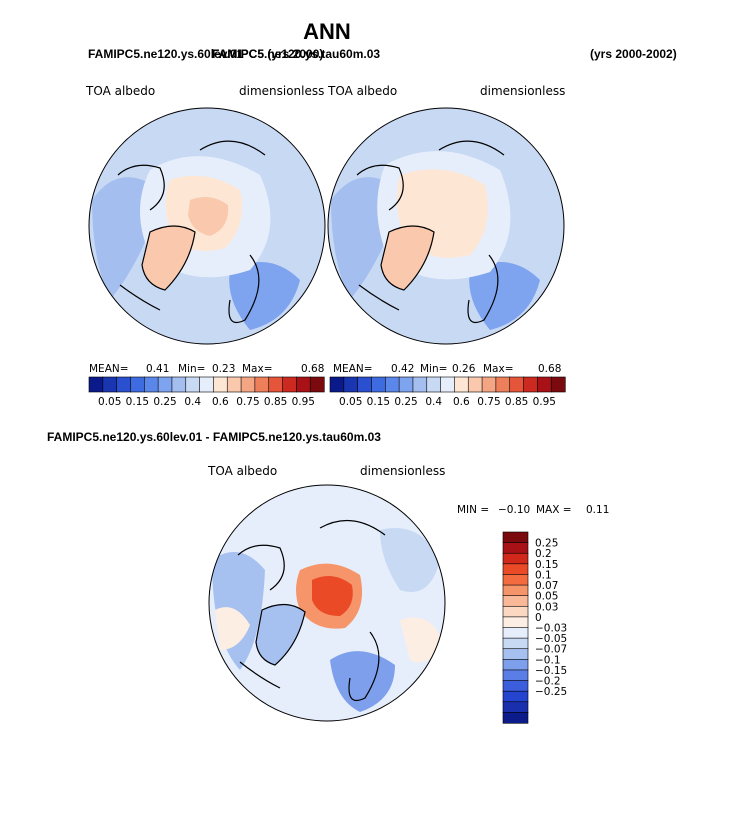 This screenshot has width=733, height=820. I want to click on colorbar-diff-tick-label-14: −0.25, so click(551, 692).